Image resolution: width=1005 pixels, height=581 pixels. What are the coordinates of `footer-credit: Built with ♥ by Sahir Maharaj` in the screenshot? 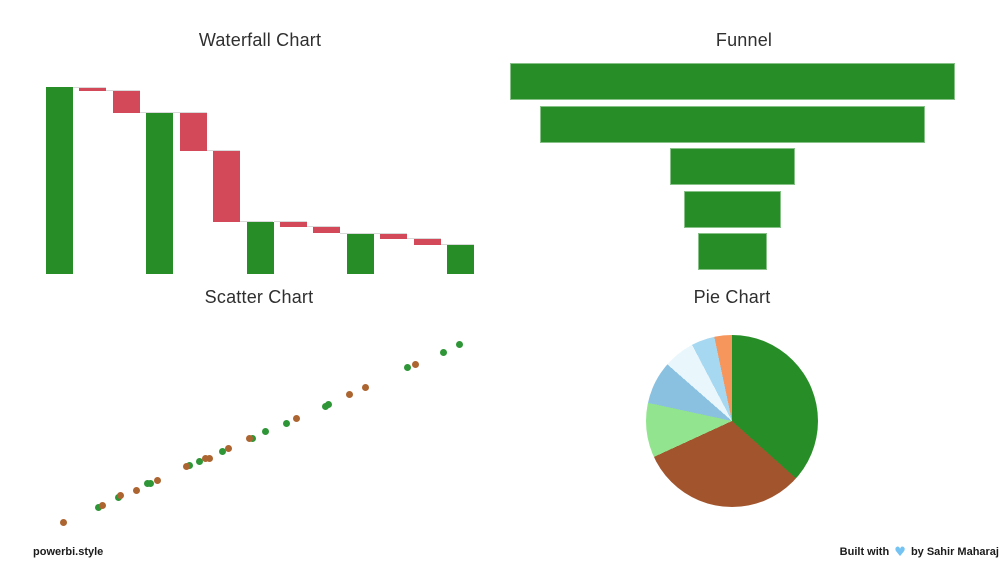 It's located at (919, 552).